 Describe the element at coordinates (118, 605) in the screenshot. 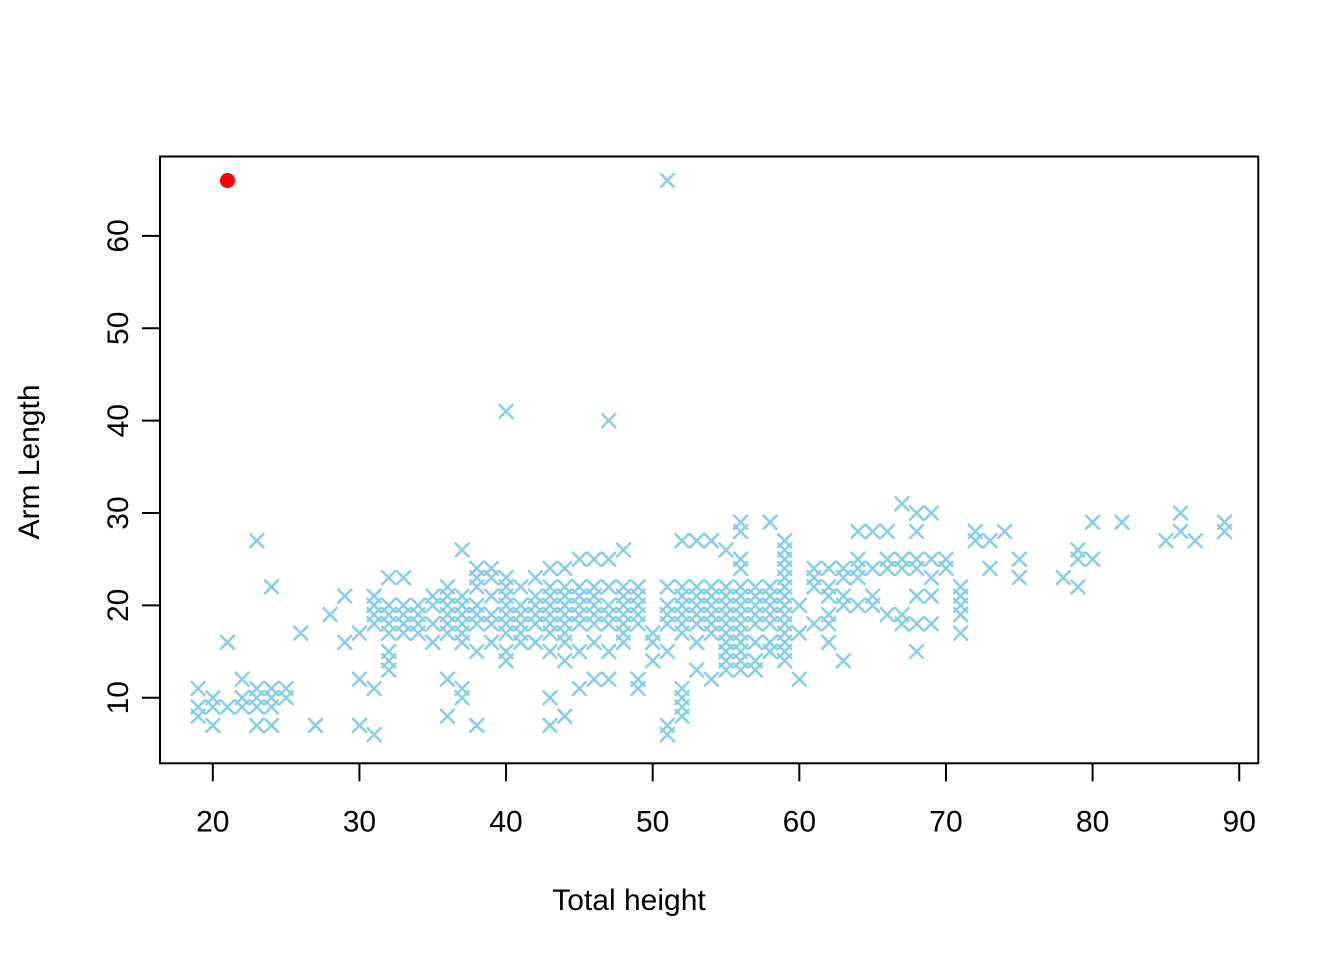

I see `y-axis-tick-label: 20` at that location.